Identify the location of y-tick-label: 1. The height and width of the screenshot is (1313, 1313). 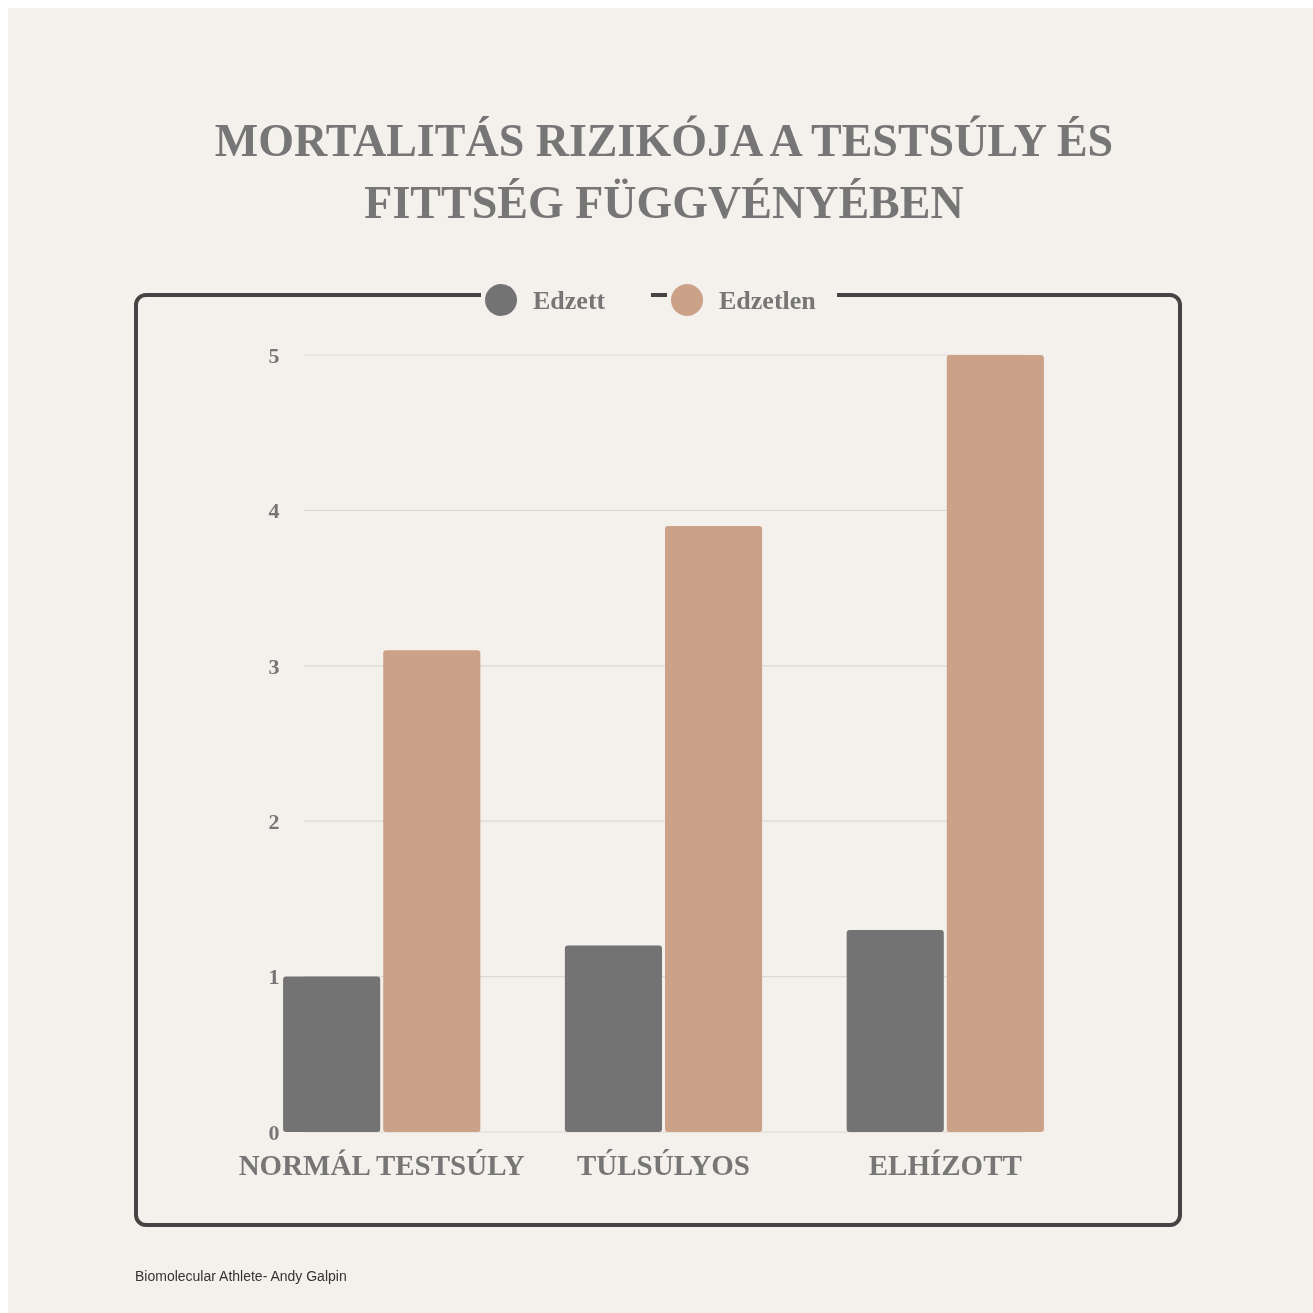
(274, 977).